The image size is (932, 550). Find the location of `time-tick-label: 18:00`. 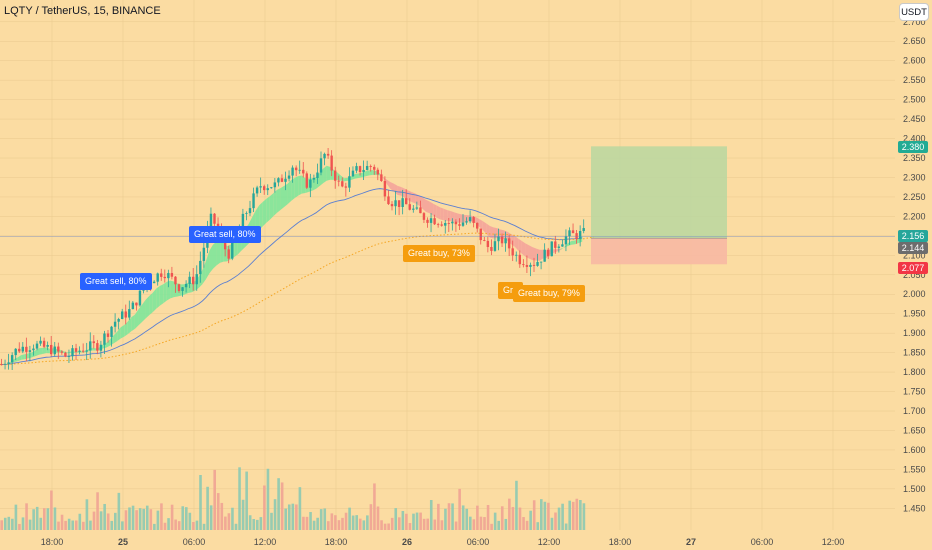

time-tick-label: 18:00 is located at coordinates (336, 542).